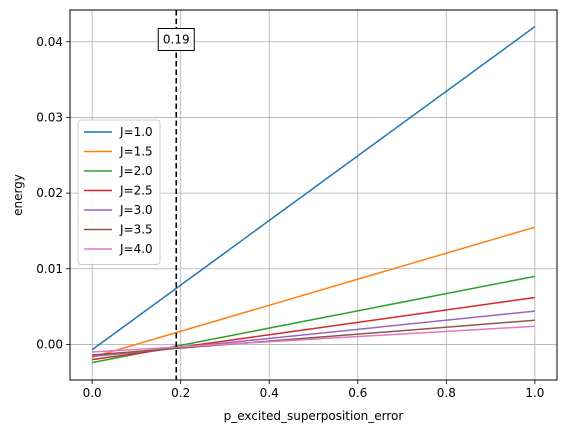 This screenshot has width=576, height=433. I want to click on x-tick-label: 0.8, so click(446, 393).